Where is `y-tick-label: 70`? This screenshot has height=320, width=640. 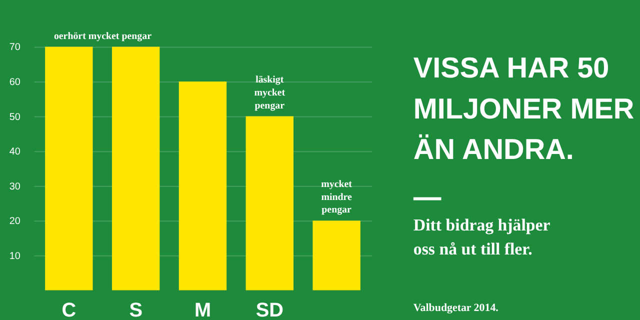 y-tick-label: 70 is located at coordinates (15, 48).